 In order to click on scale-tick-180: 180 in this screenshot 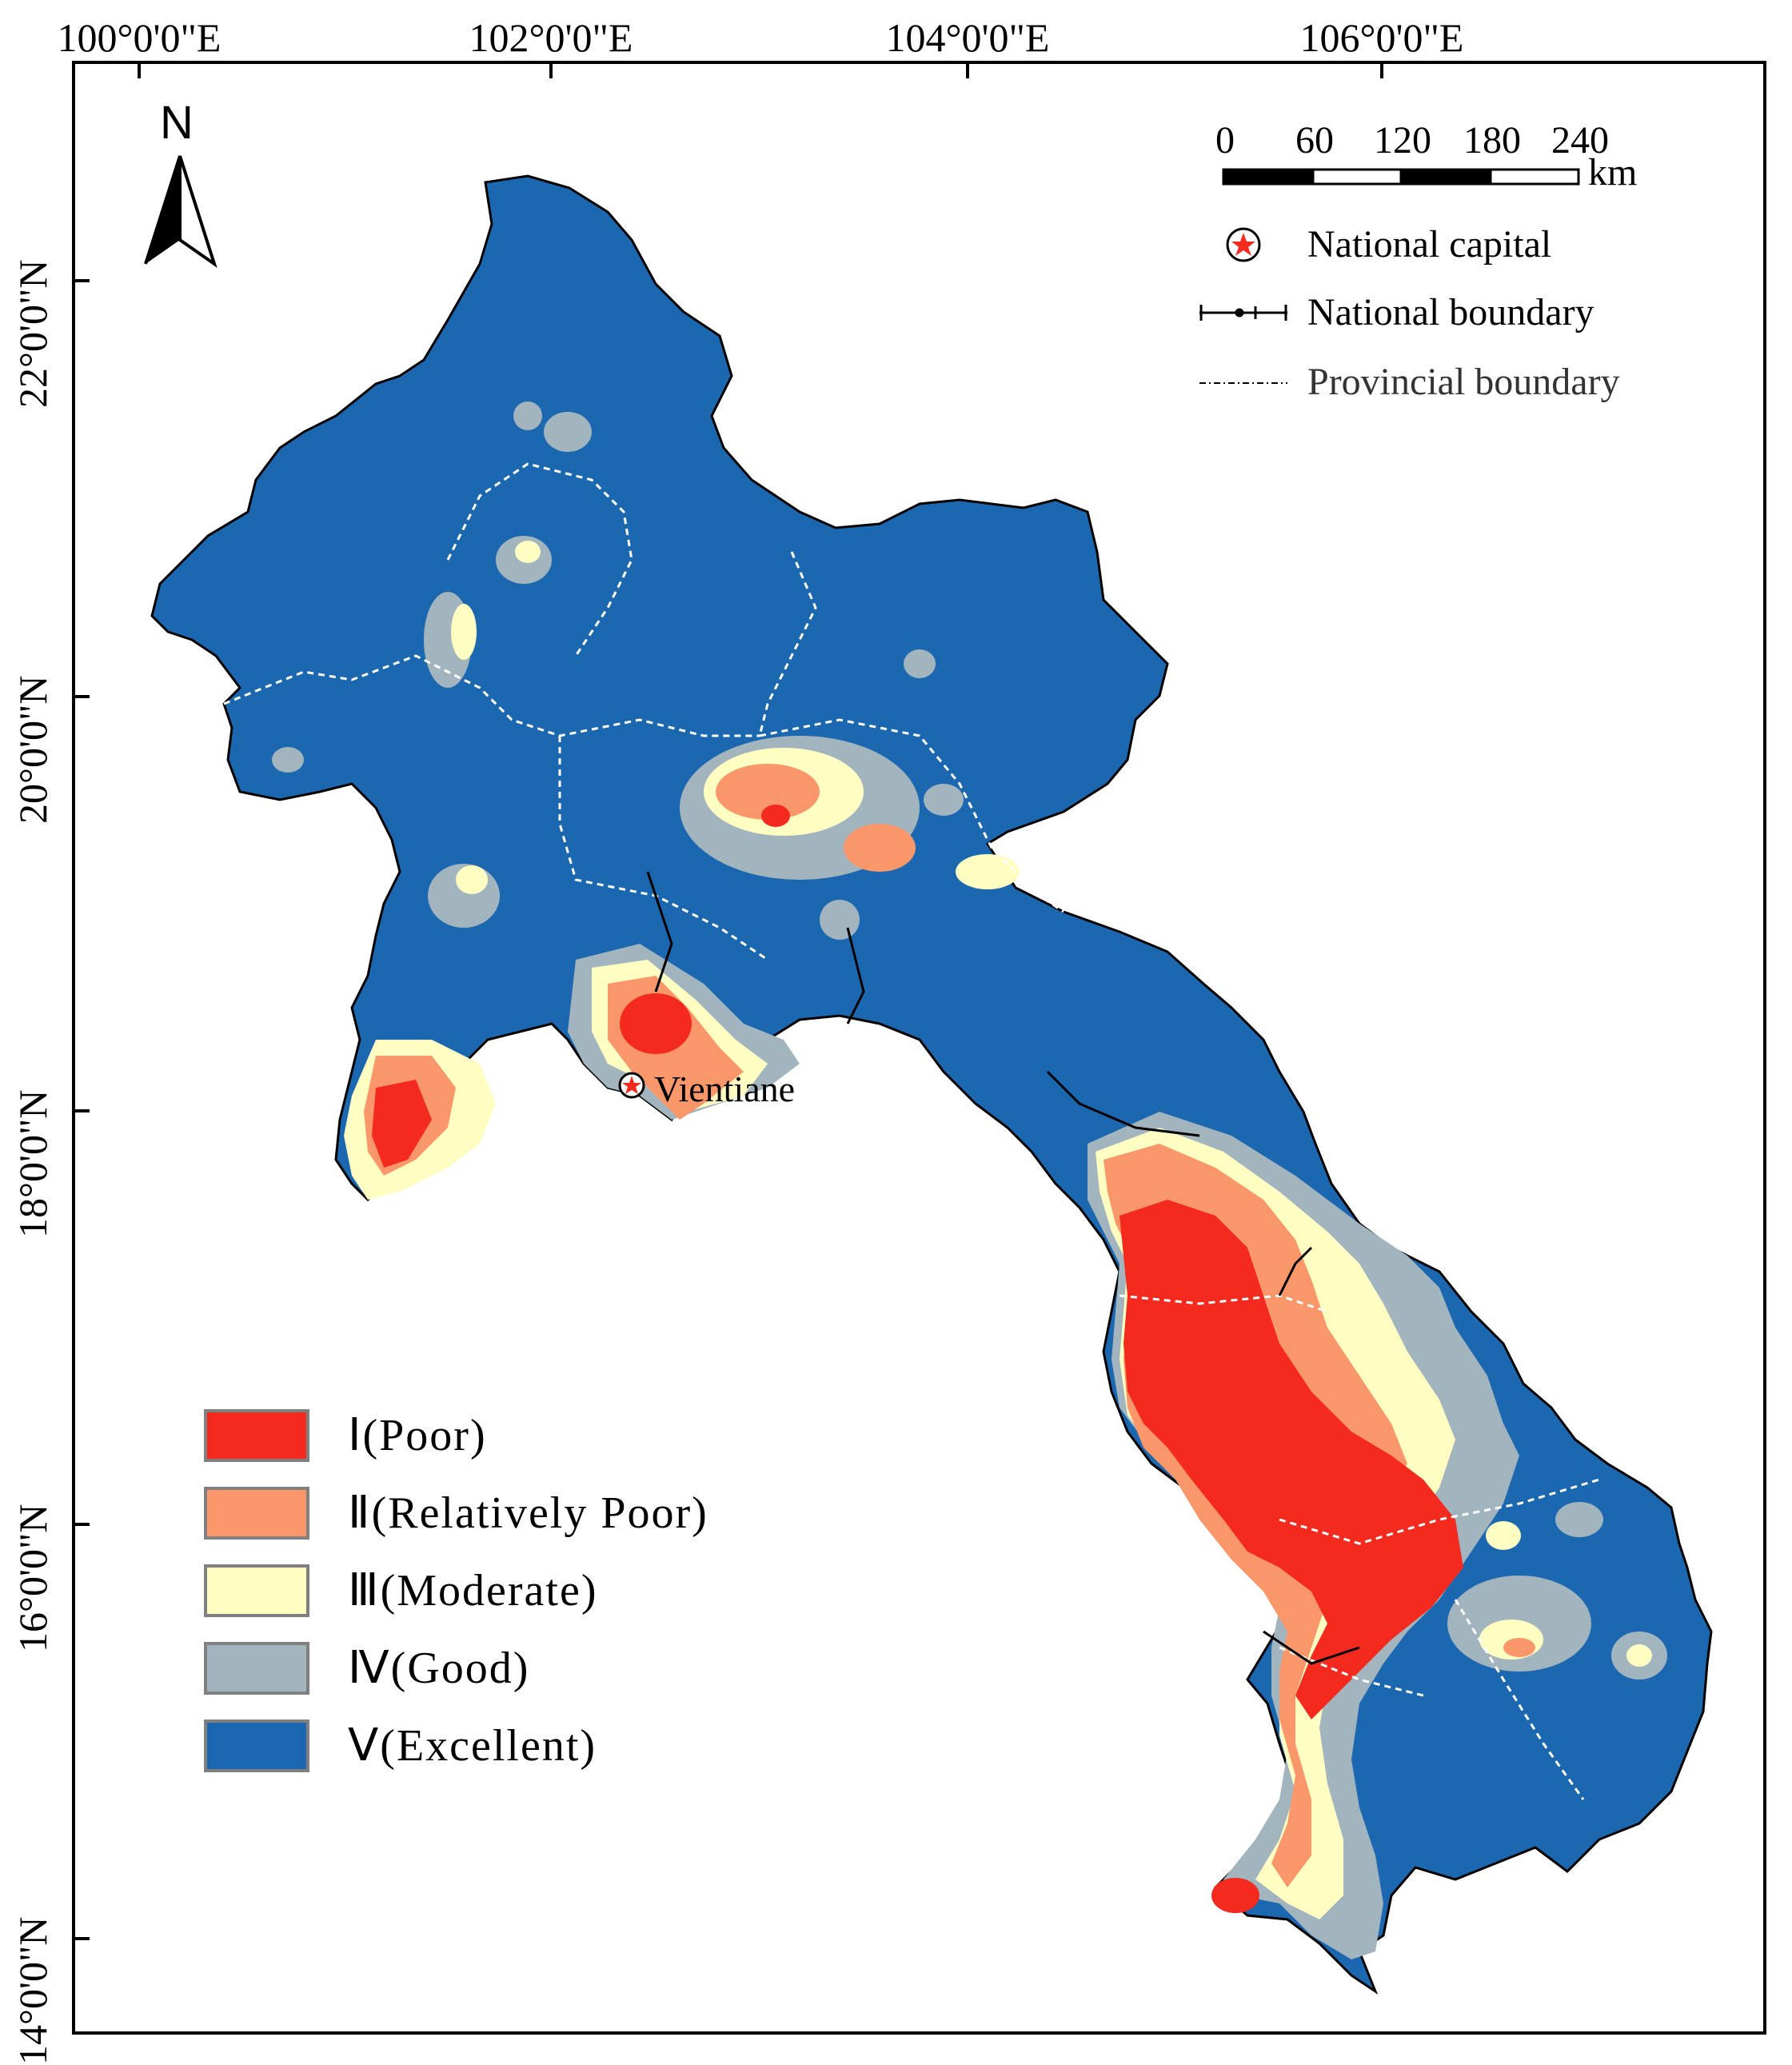, I will do `click(1492, 141)`.